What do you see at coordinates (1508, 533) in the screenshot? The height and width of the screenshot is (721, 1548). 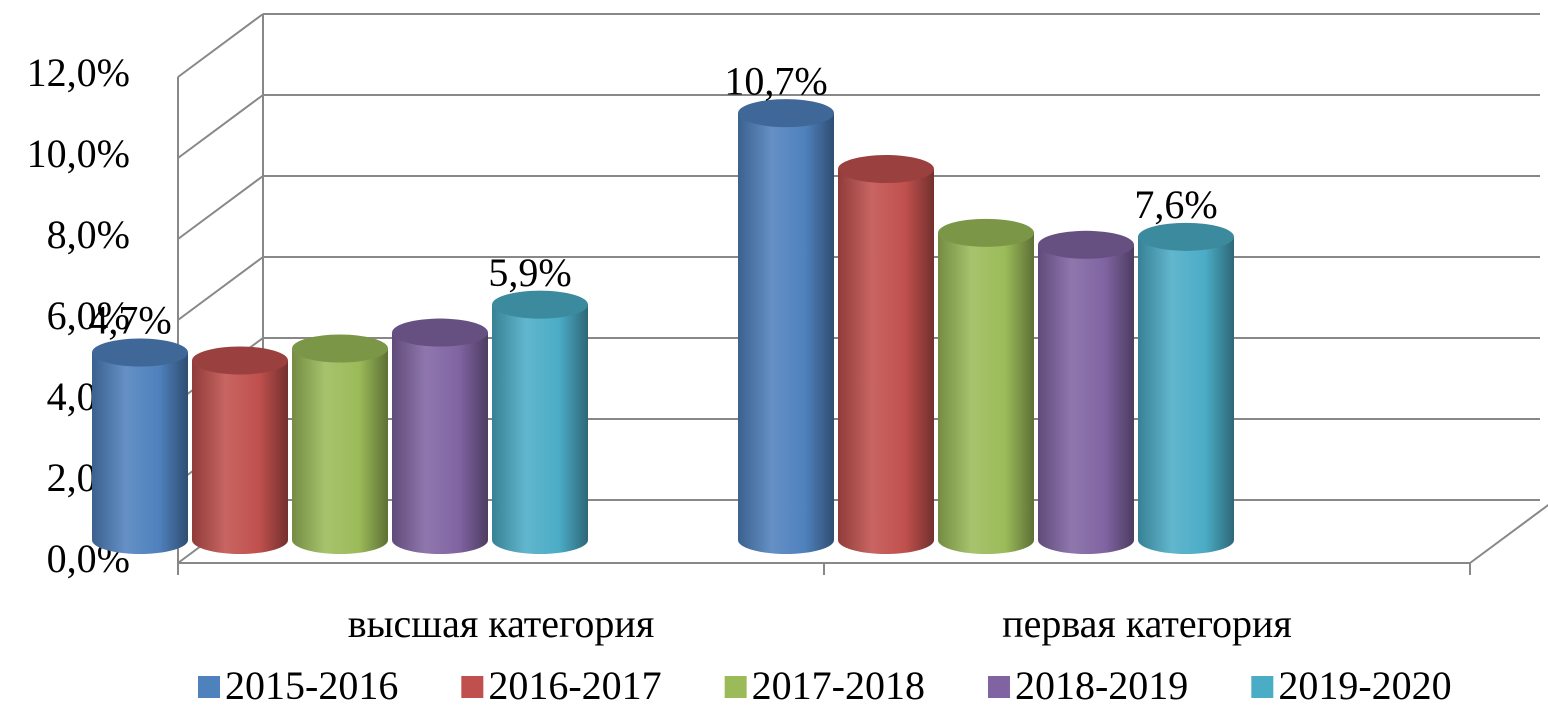 I see `floor-edge` at bounding box center [1508, 533].